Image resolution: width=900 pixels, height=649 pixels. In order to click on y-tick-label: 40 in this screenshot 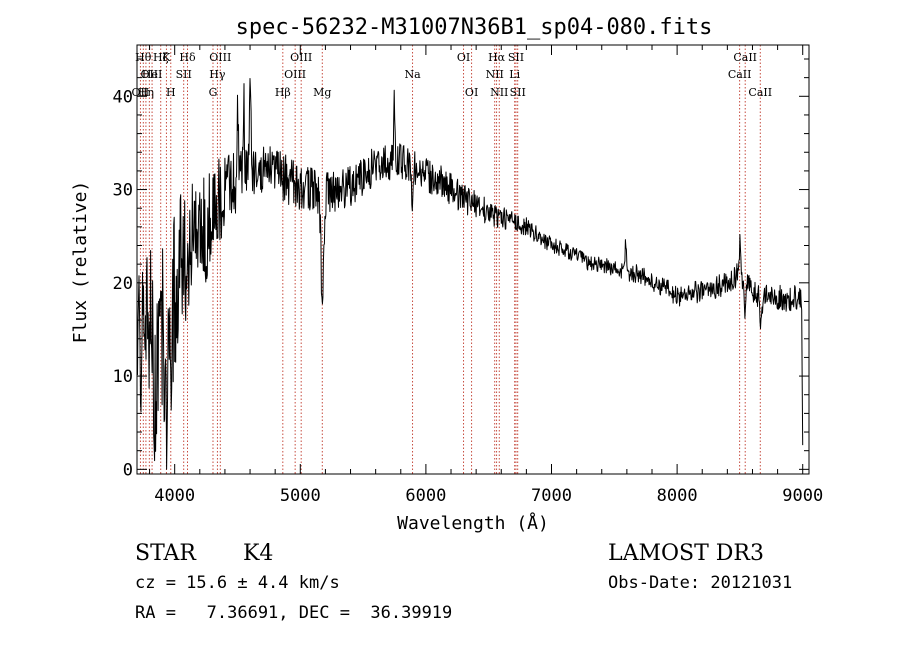, I will do `click(123, 97)`.